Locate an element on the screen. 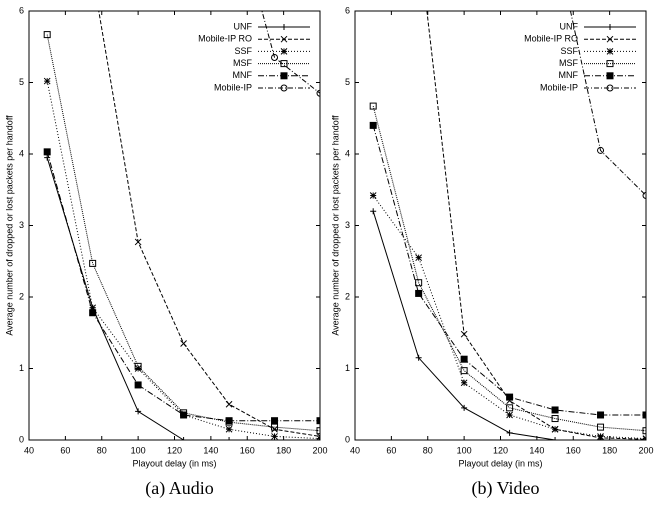  x-tick-label: 80 is located at coordinates (428, 450).